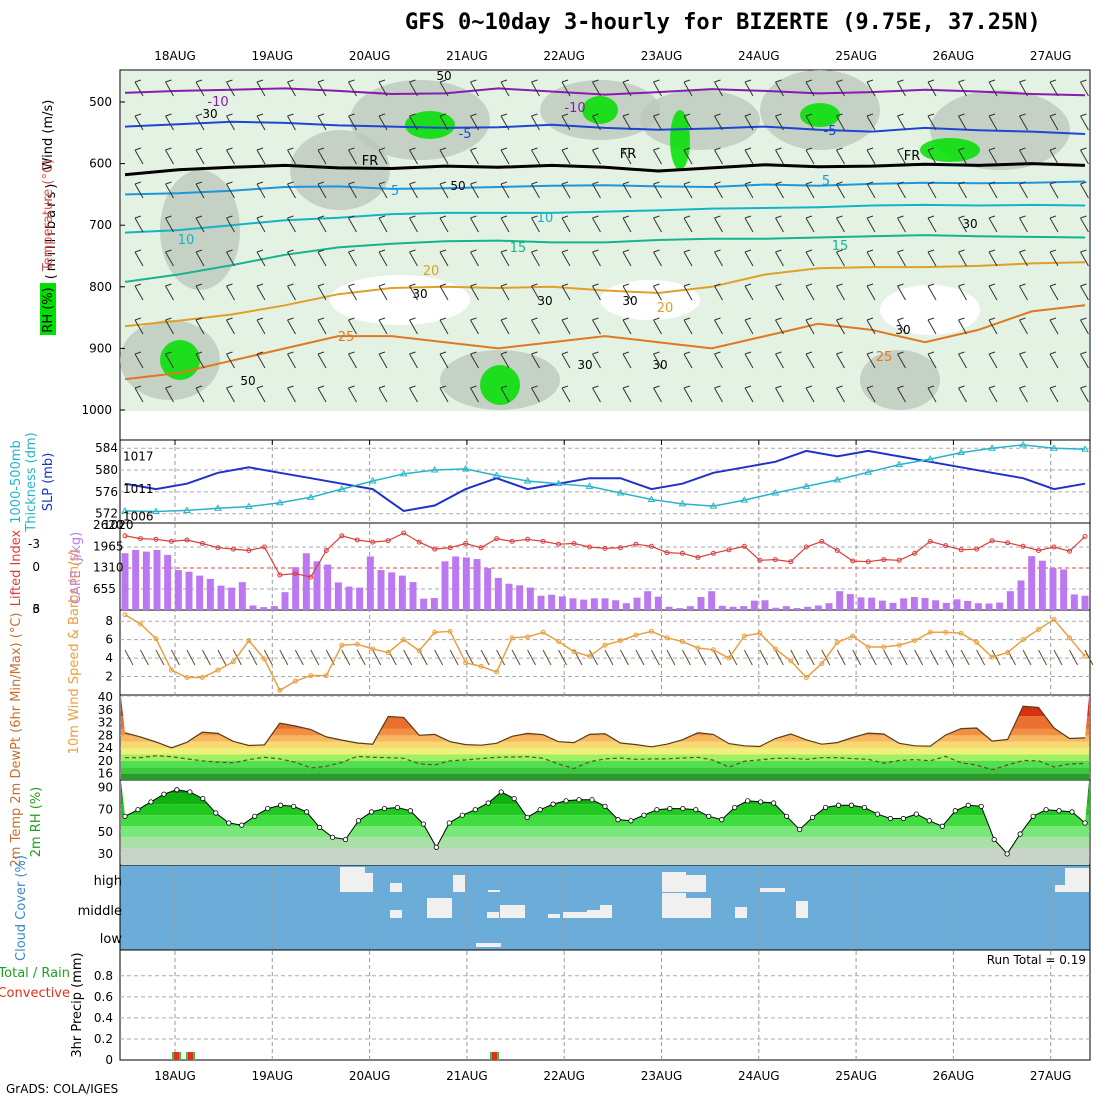 The height and width of the screenshot is (1100, 1100). I want to click on thickness-axis-title: 1000-500mb, so click(16, 482).